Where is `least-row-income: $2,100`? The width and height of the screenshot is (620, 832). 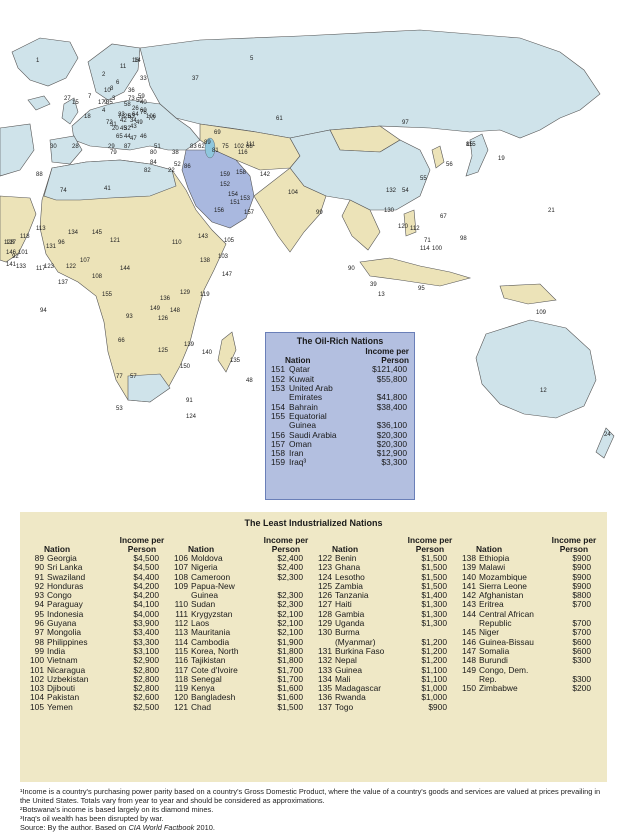 least-row-income: $2,100 is located at coordinates (290, 632).